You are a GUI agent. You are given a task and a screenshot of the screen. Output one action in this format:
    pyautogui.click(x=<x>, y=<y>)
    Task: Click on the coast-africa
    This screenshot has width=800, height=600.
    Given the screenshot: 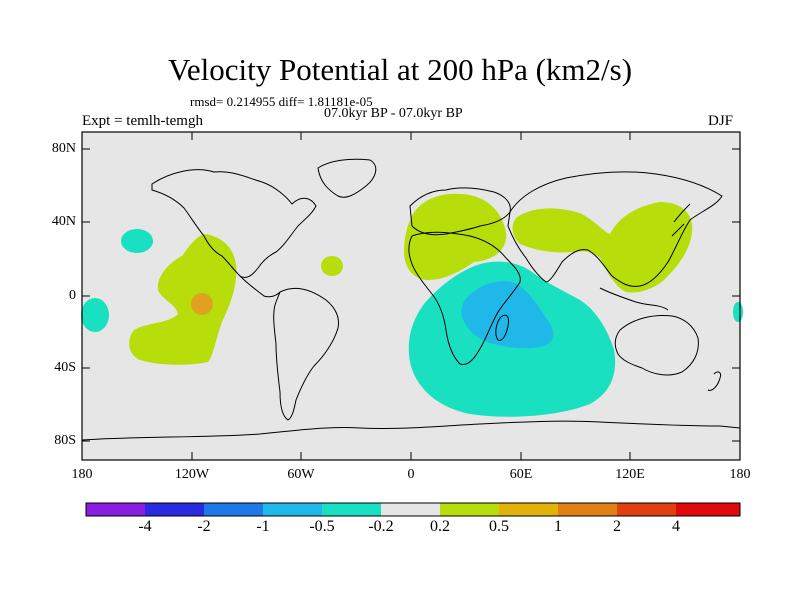 What is the action you would take?
    pyautogui.click(x=464, y=298)
    